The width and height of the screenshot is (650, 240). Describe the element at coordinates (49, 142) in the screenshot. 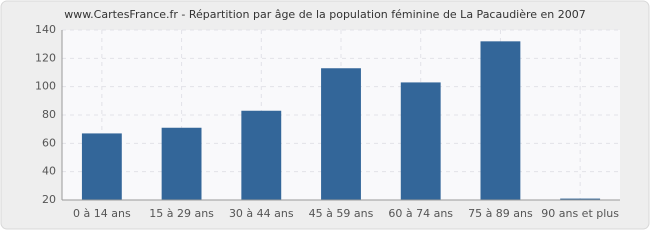

I see `y-tick-label: 60` at that location.